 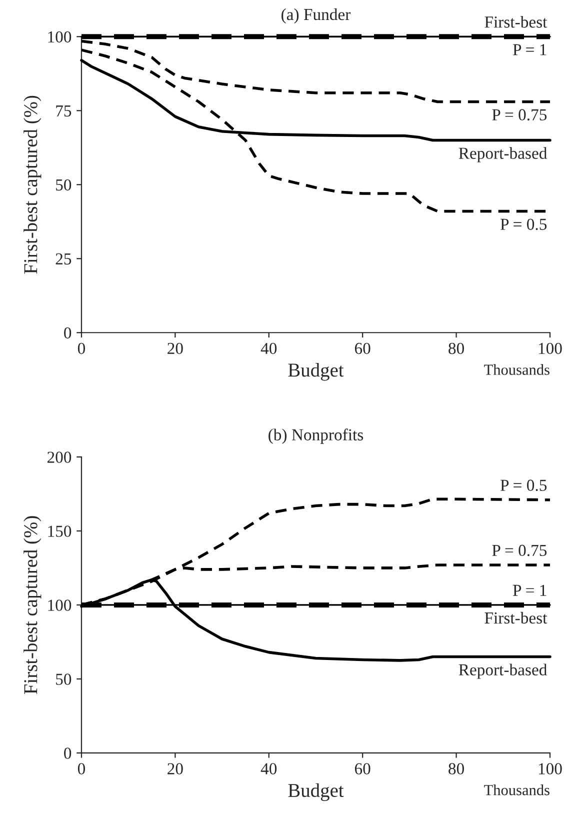 What do you see at coordinates (64, 259) in the screenshot?
I see `y-tick-label: 25` at bounding box center [64, 259].